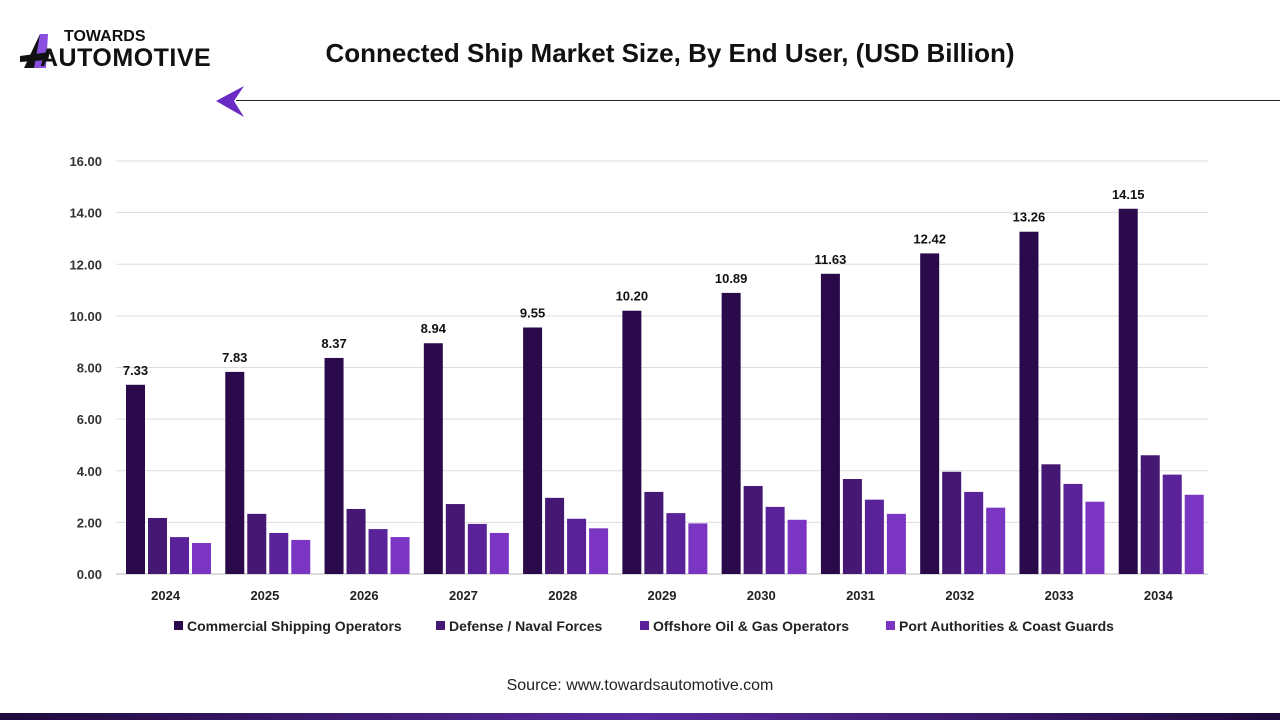  What do you see at coordinates (89, 522) in the screenshot?
I see `y-tick-label: 2.00` at bounding box center [89, 522].